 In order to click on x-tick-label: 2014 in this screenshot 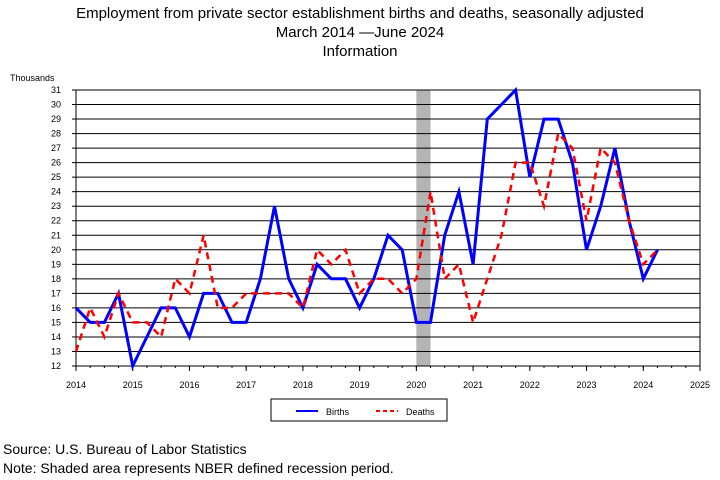, I will do `click(76, 385)`.